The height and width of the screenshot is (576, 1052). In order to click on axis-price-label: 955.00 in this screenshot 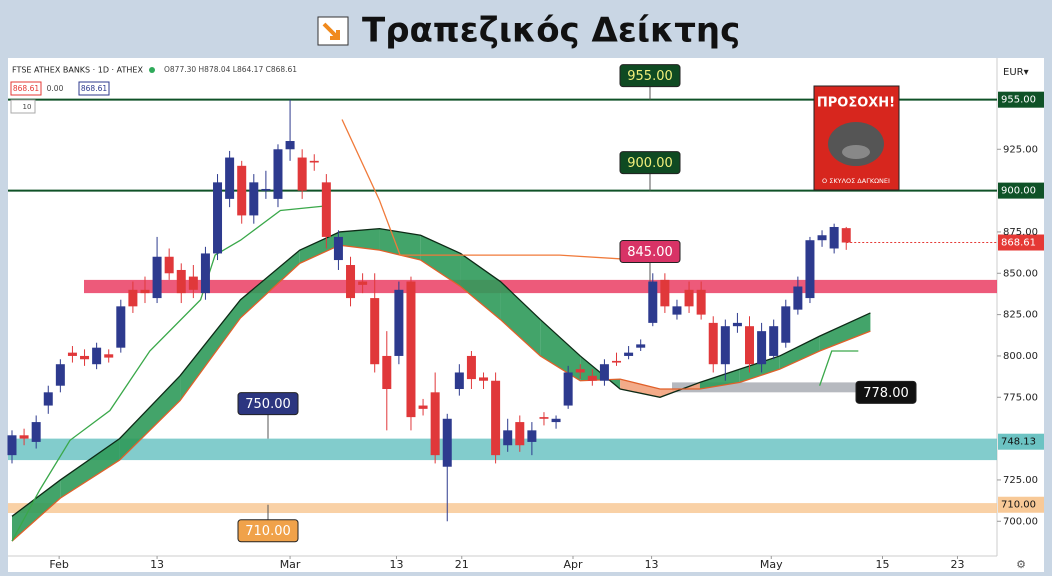, I will do `click(1018, 100)`.